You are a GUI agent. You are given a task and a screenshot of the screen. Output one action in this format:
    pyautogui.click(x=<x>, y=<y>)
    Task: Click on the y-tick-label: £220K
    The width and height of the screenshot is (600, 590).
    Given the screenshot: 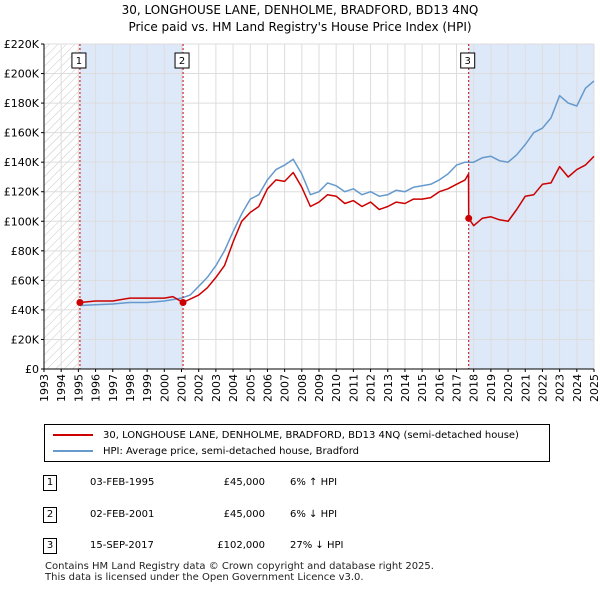 What is the action you would take?
    pyautogui.click(x=22, y=44)
    